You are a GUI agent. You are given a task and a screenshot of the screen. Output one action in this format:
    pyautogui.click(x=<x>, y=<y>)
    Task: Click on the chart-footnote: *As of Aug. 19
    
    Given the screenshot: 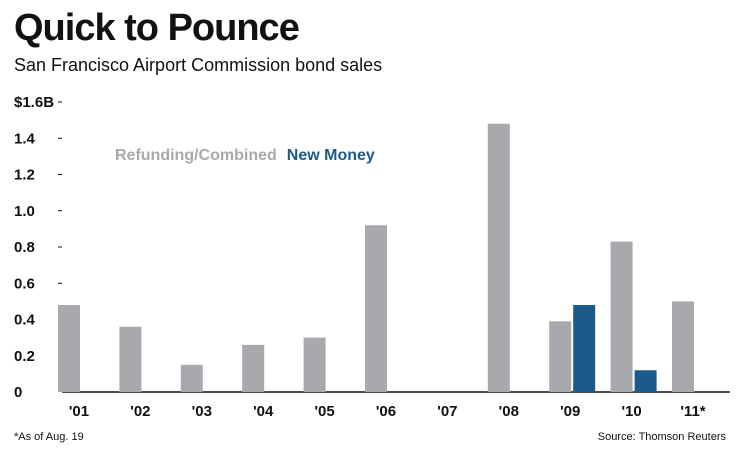 What is the action you would take?
    pyautogui.click(x=49, y=437)
    